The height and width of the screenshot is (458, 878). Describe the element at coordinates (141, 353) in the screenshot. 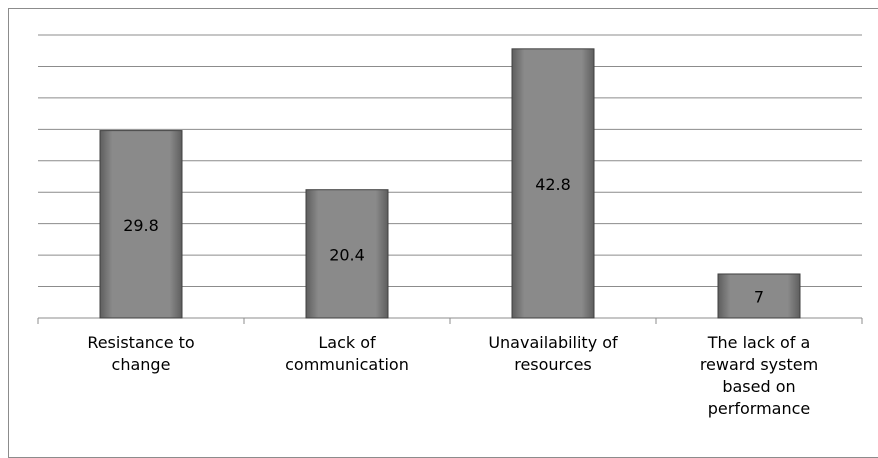

I see `x-tick-label: Resistance to change` at that location.